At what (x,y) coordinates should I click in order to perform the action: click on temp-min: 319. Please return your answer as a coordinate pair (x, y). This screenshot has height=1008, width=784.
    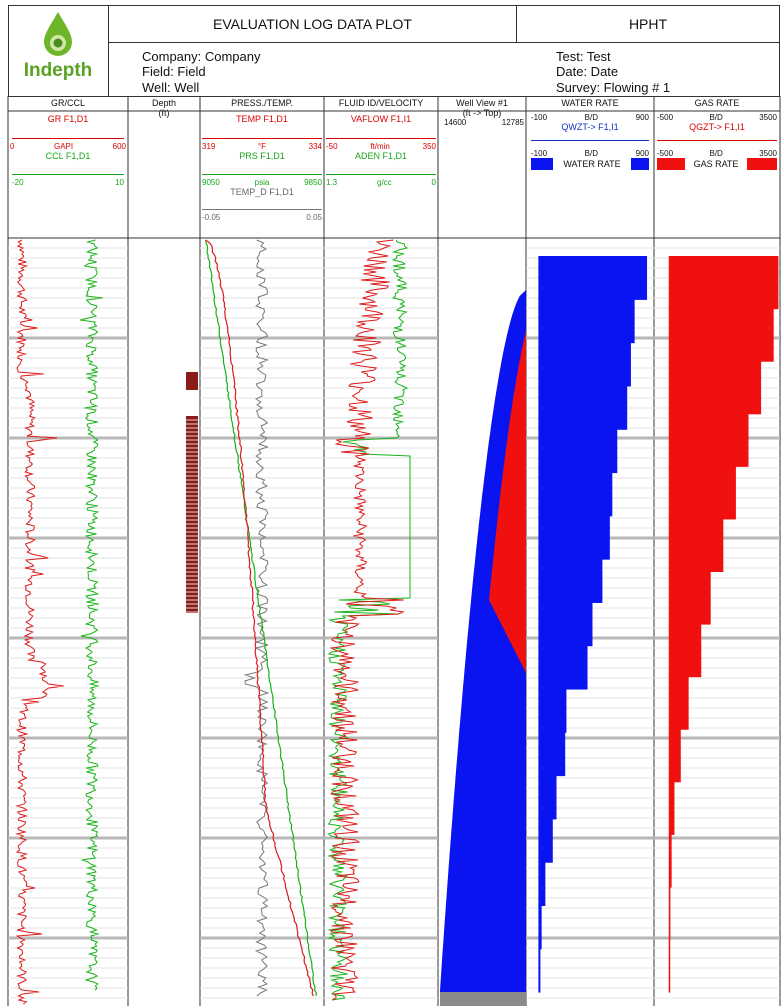
    Looking at the image, I should click on (209, 146).